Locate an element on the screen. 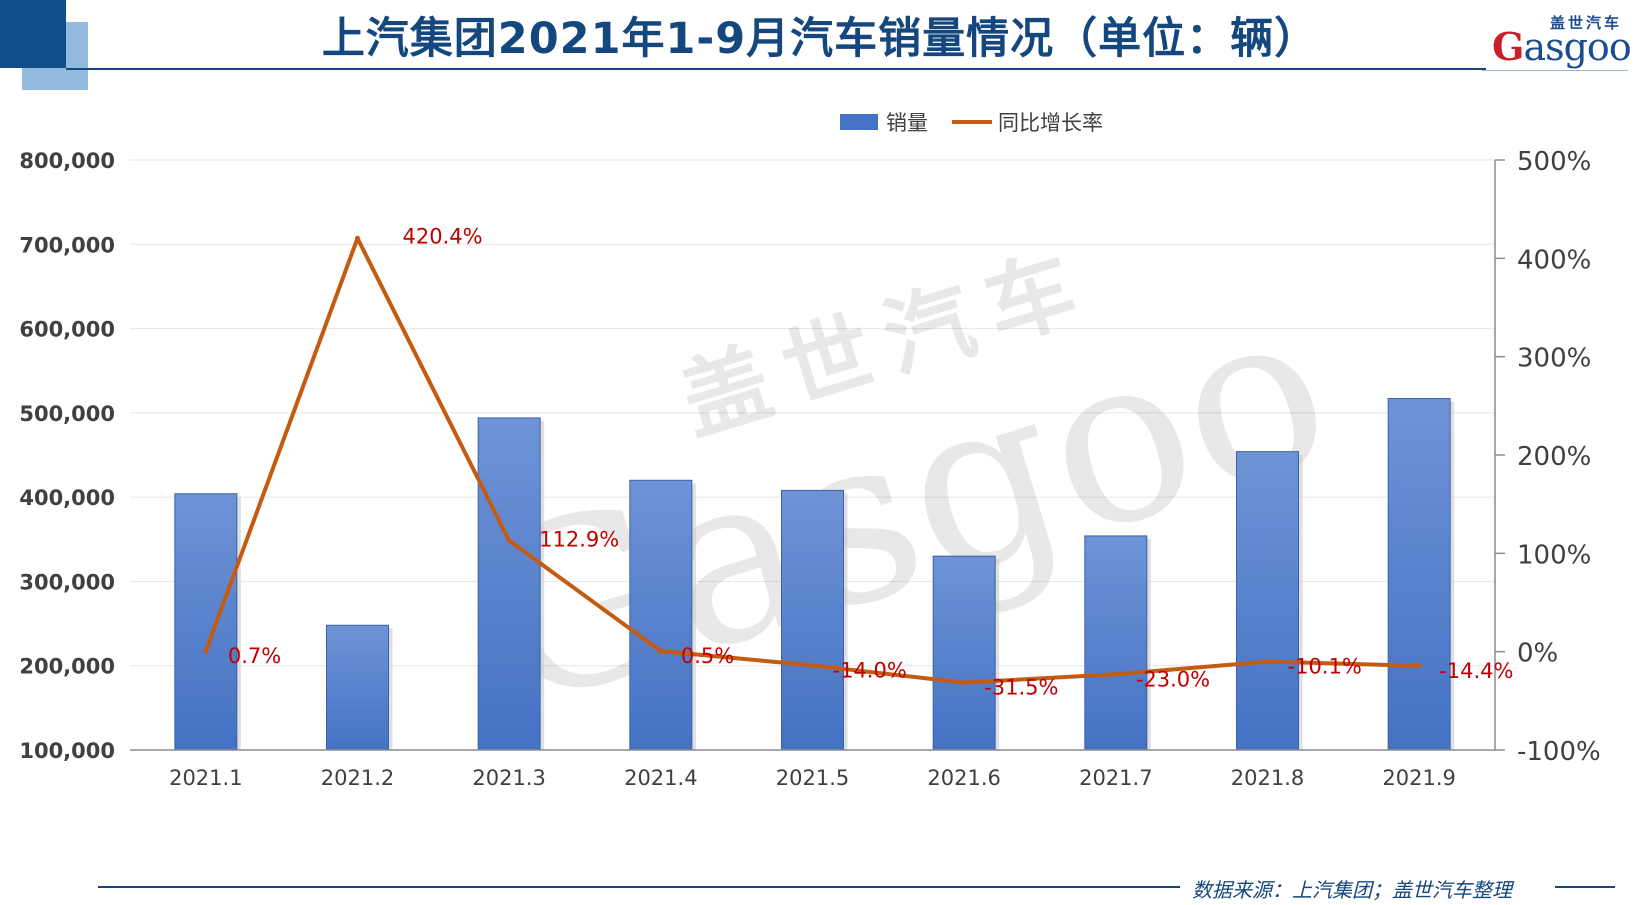 The height and width of the screenshot is (905, 1640). category-label: 2021.1 is located at coordinates (205, 778).